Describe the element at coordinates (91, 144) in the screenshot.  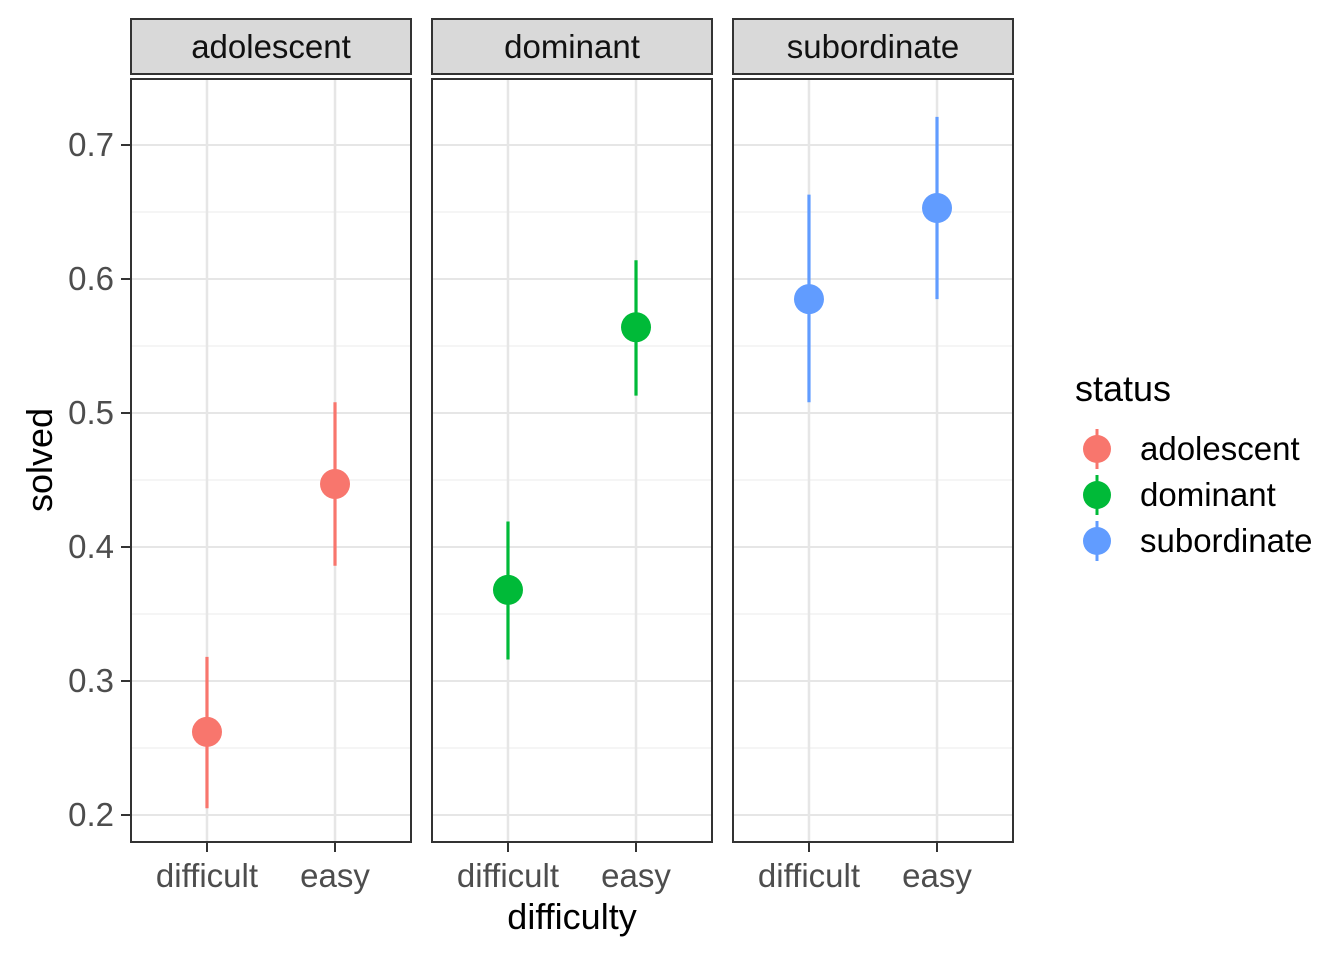
I see `y-tick-label: 0.7` at that location.